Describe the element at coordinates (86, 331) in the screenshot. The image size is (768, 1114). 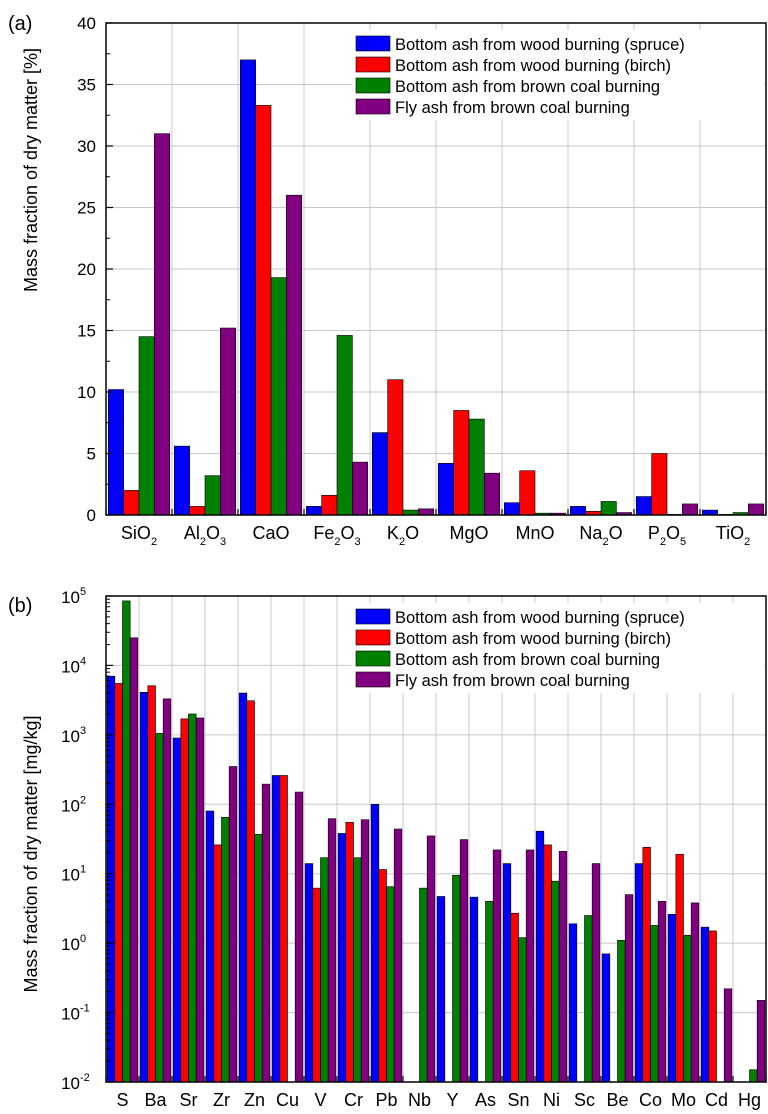
I see `y-tick-label: 15` at that location.